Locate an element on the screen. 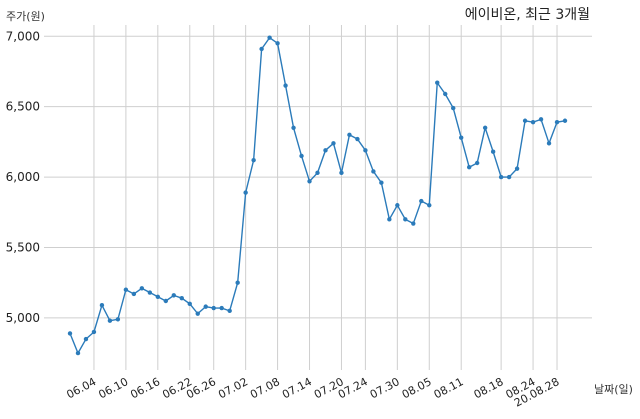 This screenshot has width=640, height=419. y-tick-label: 5,000 is located at coordinates (23, 318).